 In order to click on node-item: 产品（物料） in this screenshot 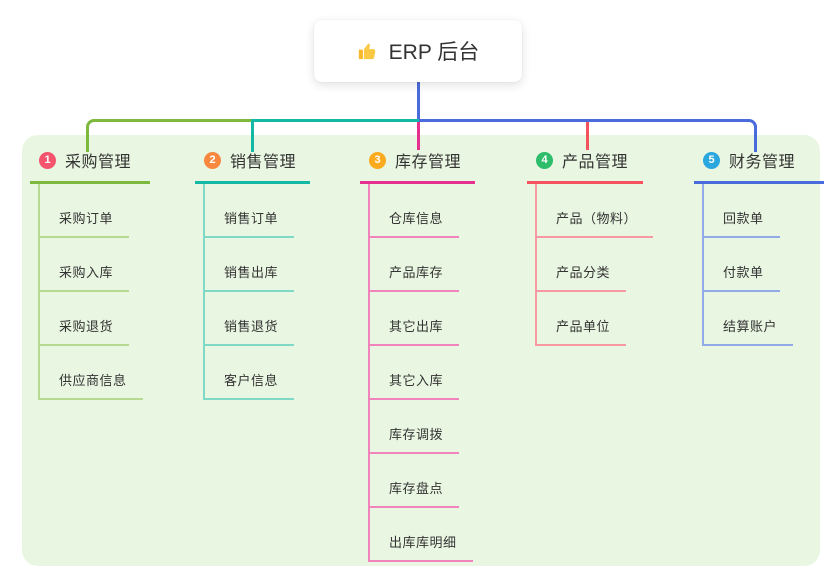, I will do `click(595, 211)`.